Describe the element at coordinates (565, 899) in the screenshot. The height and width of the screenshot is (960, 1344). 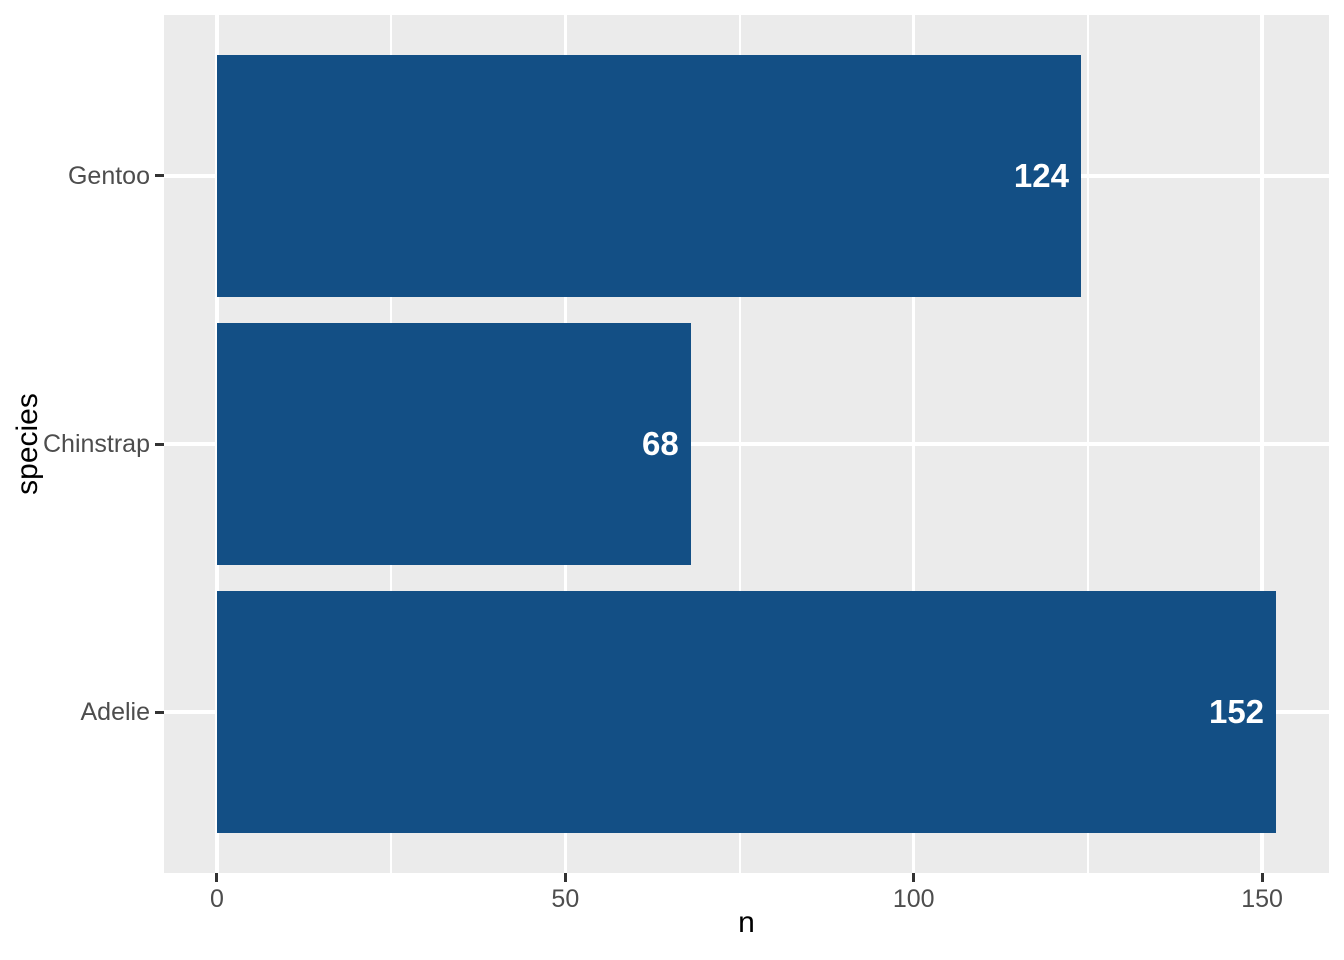
I see `x-tick-label: 50` at that location.